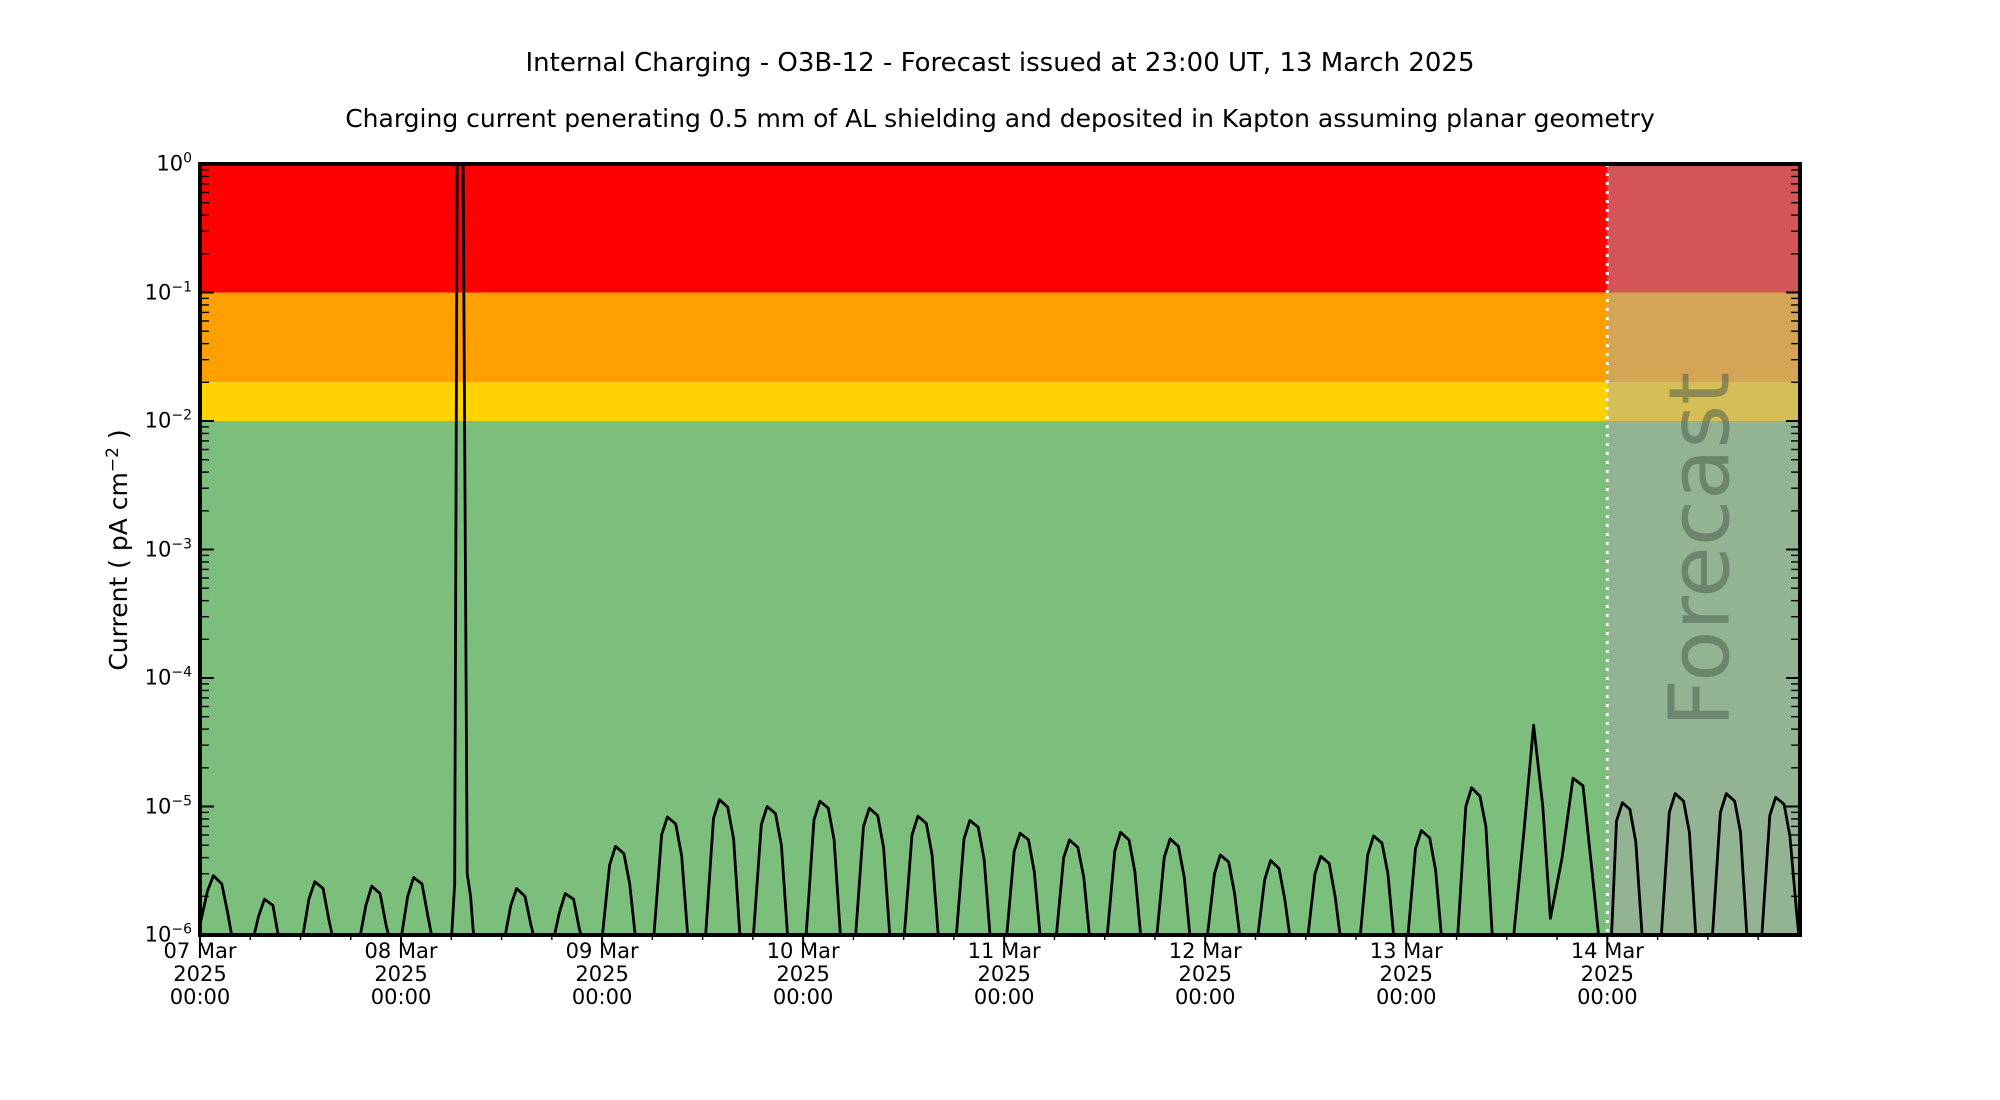 The image size is (2000, 1100). Describe the element at coordinates (1000, 401) in the screenshot. I see `band-caution-yellow` at that location.